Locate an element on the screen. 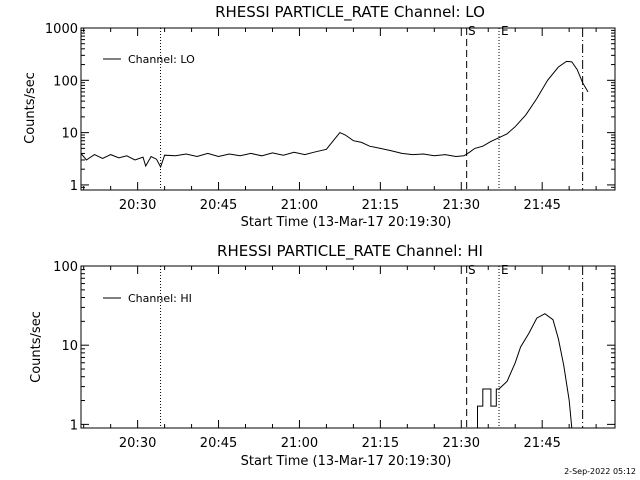 The height and width of the screenshot is (480, 640). lo-ytick-label: 1000 is located at coordinates (61, 29).